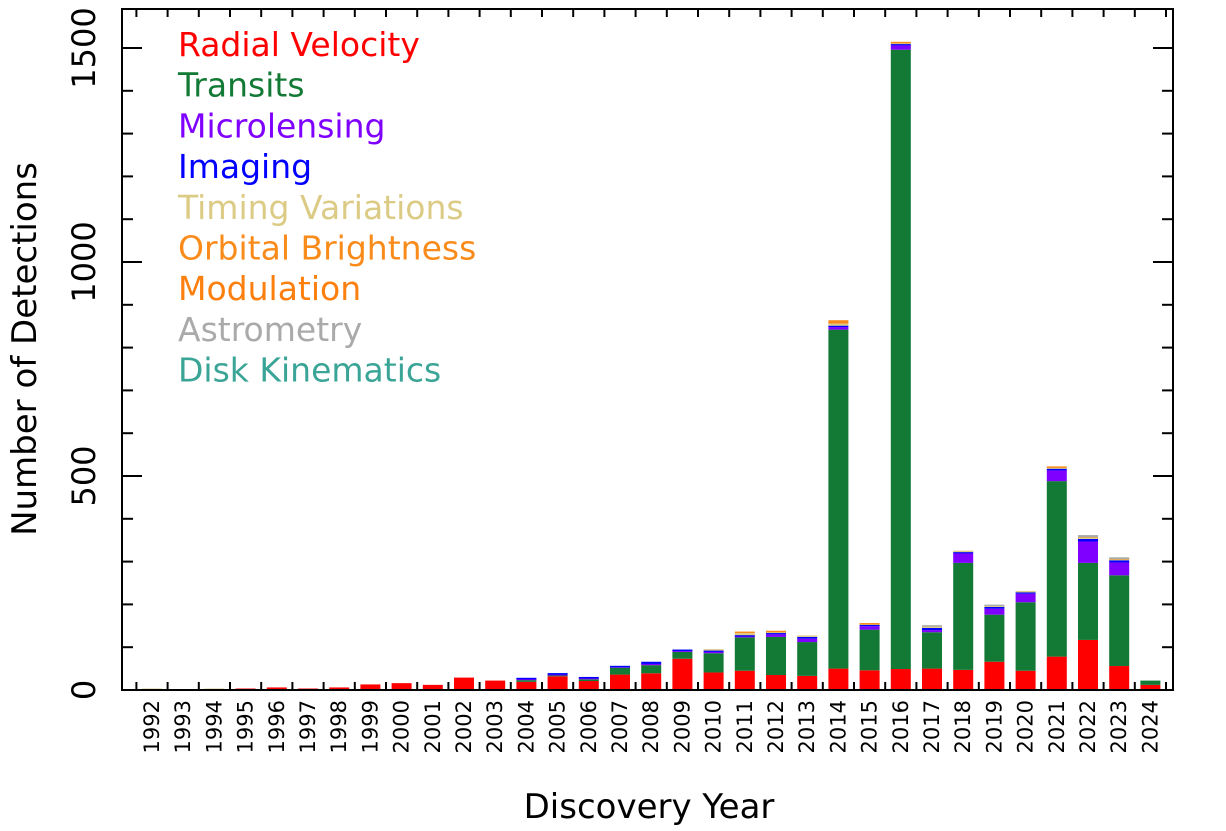 The height and width of the screenshot is (831, 1226). What do you see at coordinates (557, 683) in the screenshot?
I see `bar-segment-2005-radial-velocity` at bounding box center [557, 683].